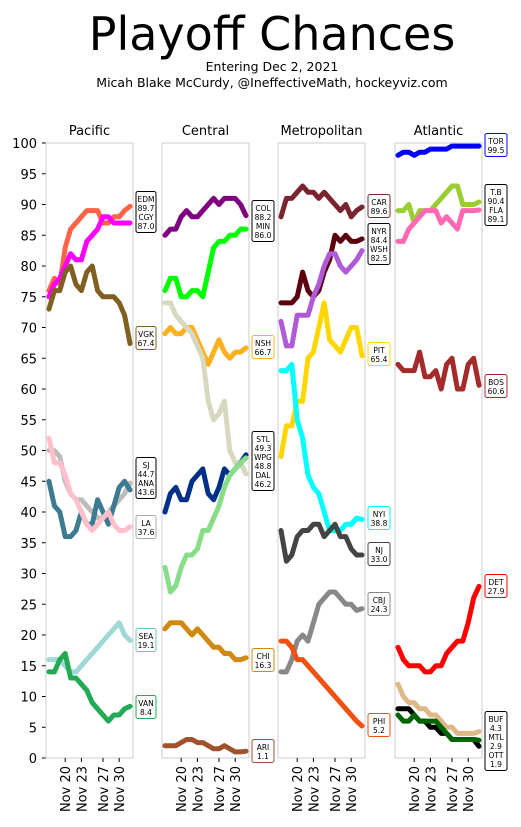 This screenshot has width=521, height=827. What do you see at coordinates (263, 448) in the screenshot?
I see `end-label-text: 49.3` at bounding box center [263, 448].